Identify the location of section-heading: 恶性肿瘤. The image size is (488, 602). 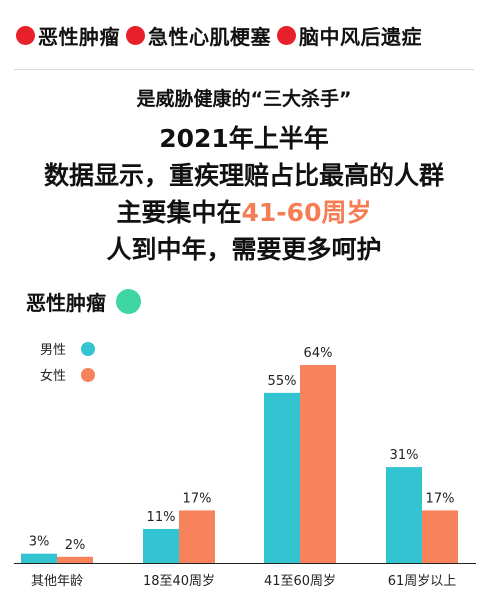
(83, 301).